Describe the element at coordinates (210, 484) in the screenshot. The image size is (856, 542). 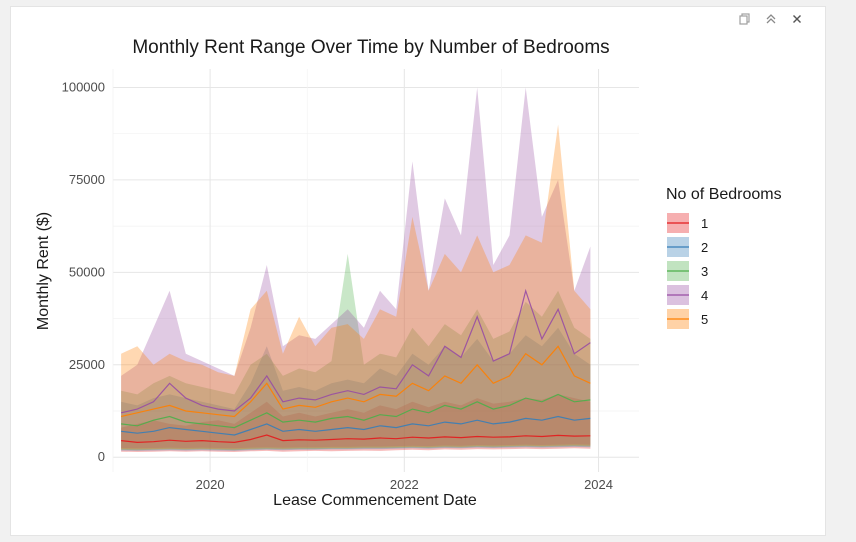
I see `x-tick-label: 2020` at that location.